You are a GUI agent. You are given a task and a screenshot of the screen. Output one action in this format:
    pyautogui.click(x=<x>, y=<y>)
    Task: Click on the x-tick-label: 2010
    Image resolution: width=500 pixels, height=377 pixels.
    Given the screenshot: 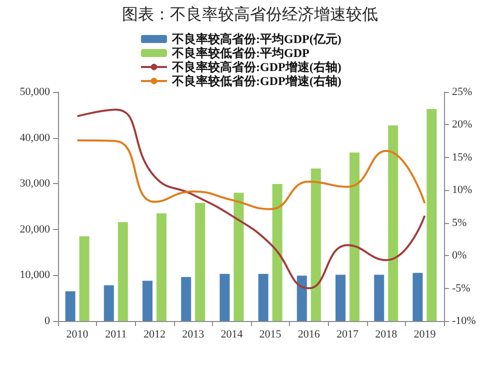 What is the action you would take?
    pyautogui.click(x=77, y=334)
    